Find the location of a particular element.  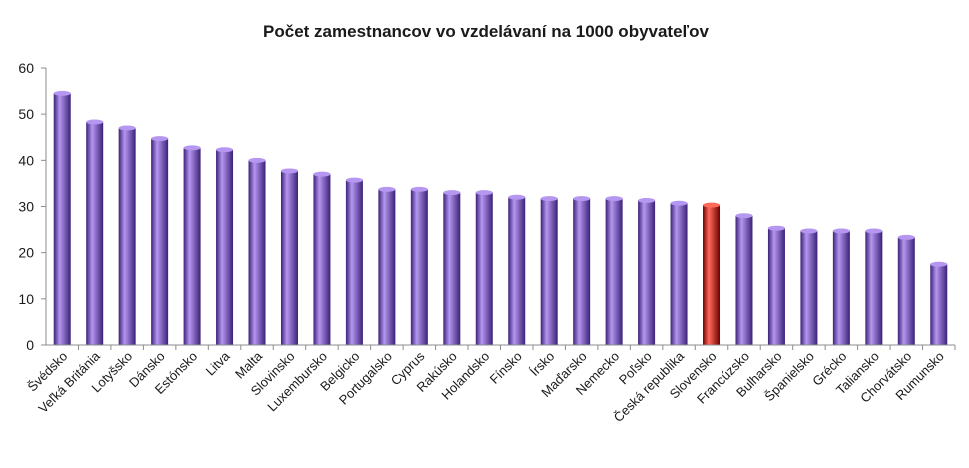

x-tick-label: Fínsko is located at coordinates (506, 368).